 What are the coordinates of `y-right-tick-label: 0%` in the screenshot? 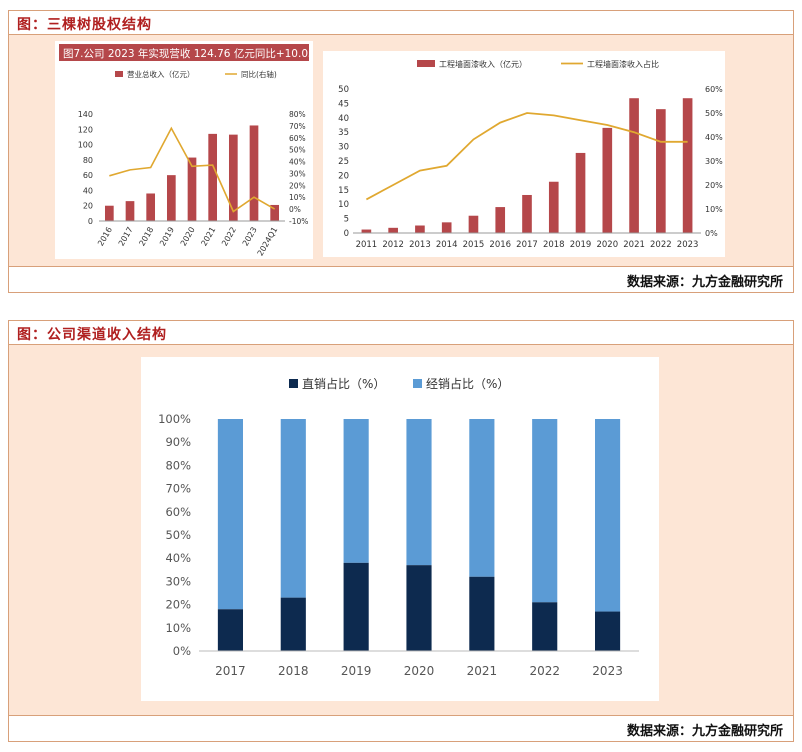 It's located at (711, 233).